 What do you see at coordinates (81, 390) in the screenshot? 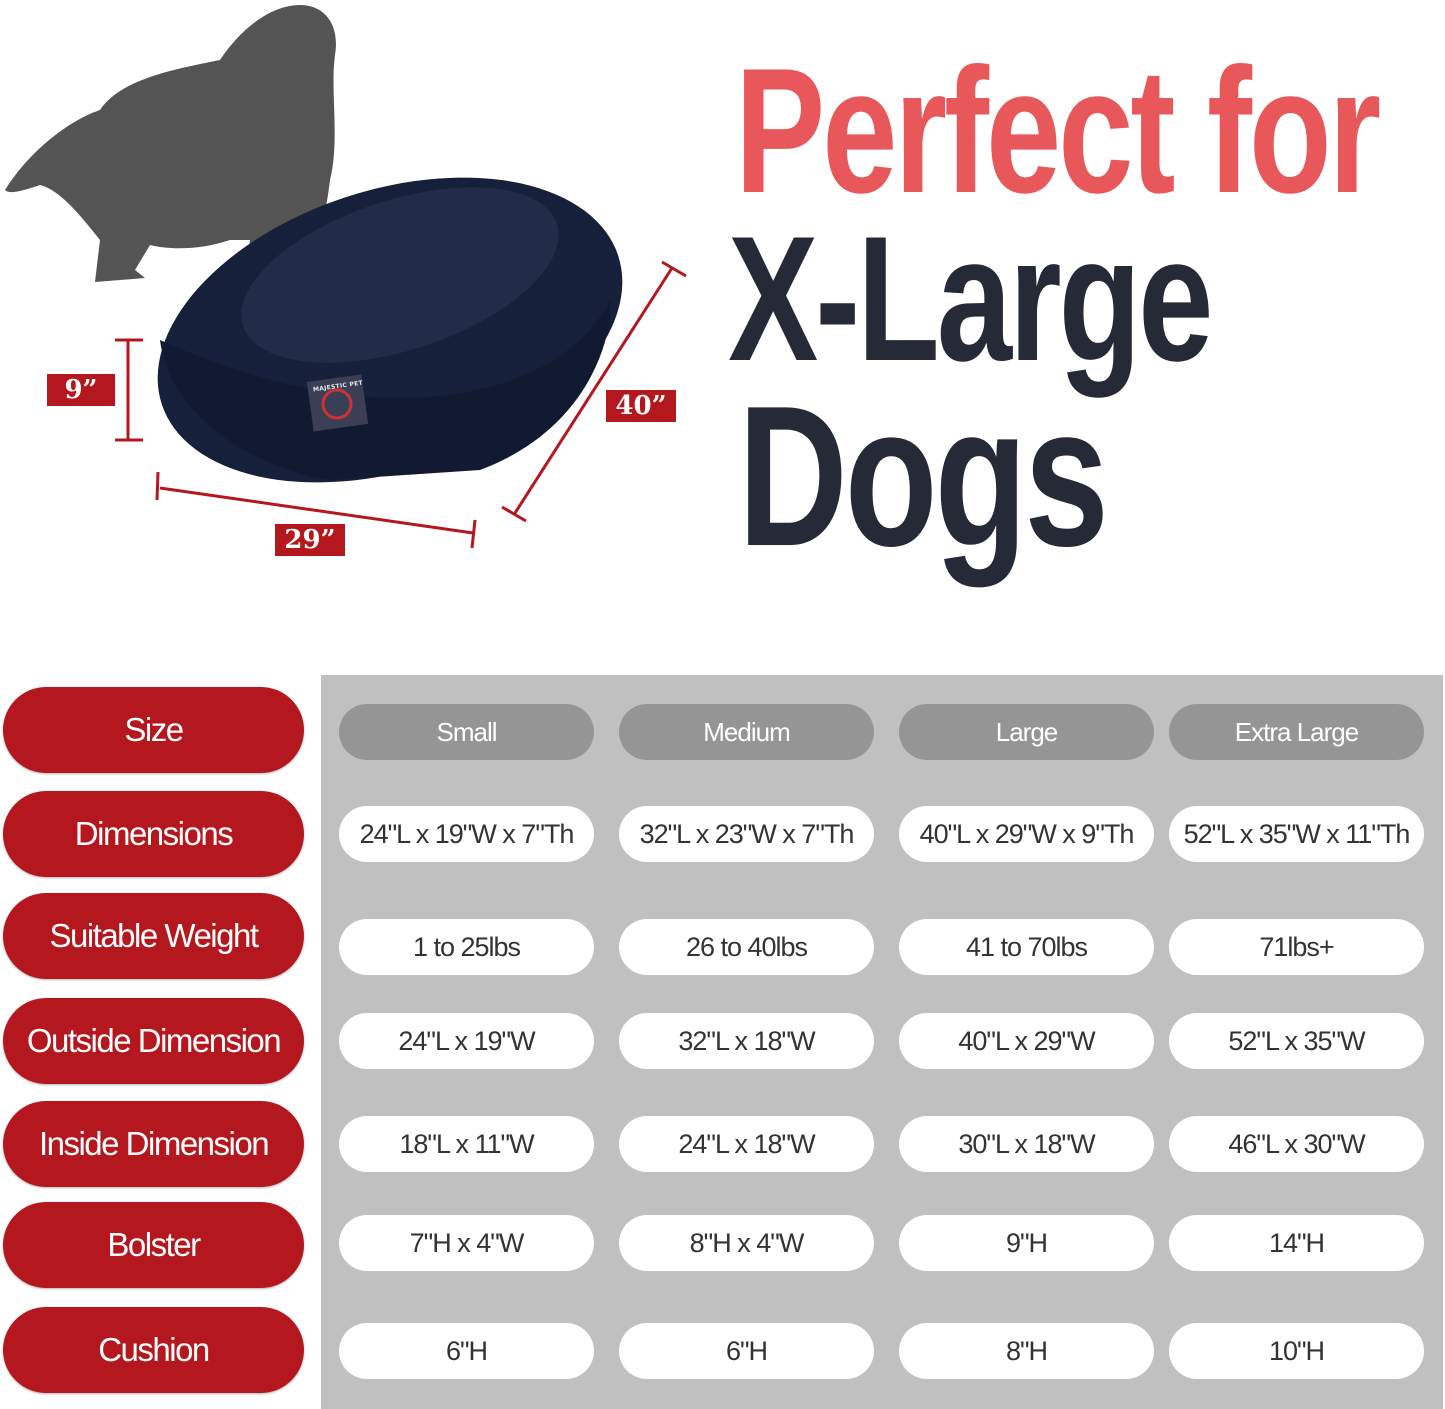
I see `height-measurement-label: 9”` at bounding box center [81, 390].